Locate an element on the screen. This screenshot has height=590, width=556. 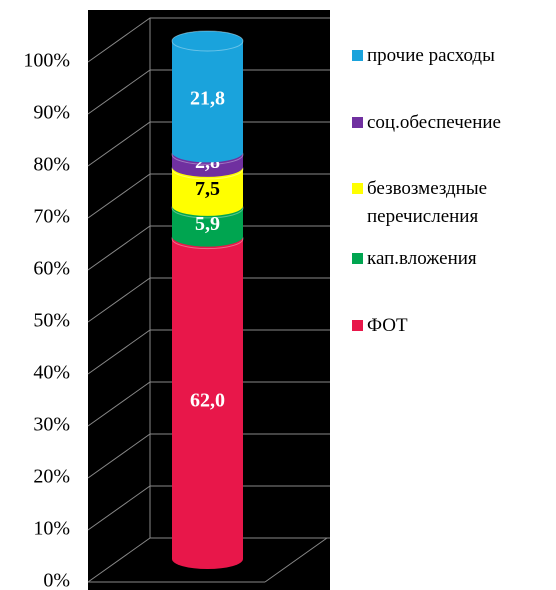
data-label: 7,5 is located at coordinates (207, 189).